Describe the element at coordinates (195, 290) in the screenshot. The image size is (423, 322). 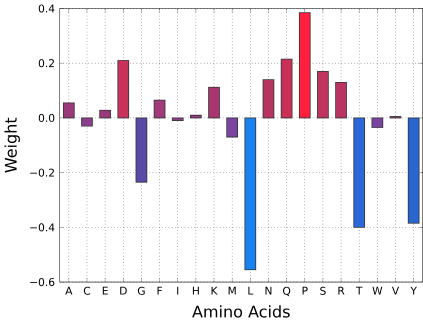
I see `x-tick-label: H` at that location.